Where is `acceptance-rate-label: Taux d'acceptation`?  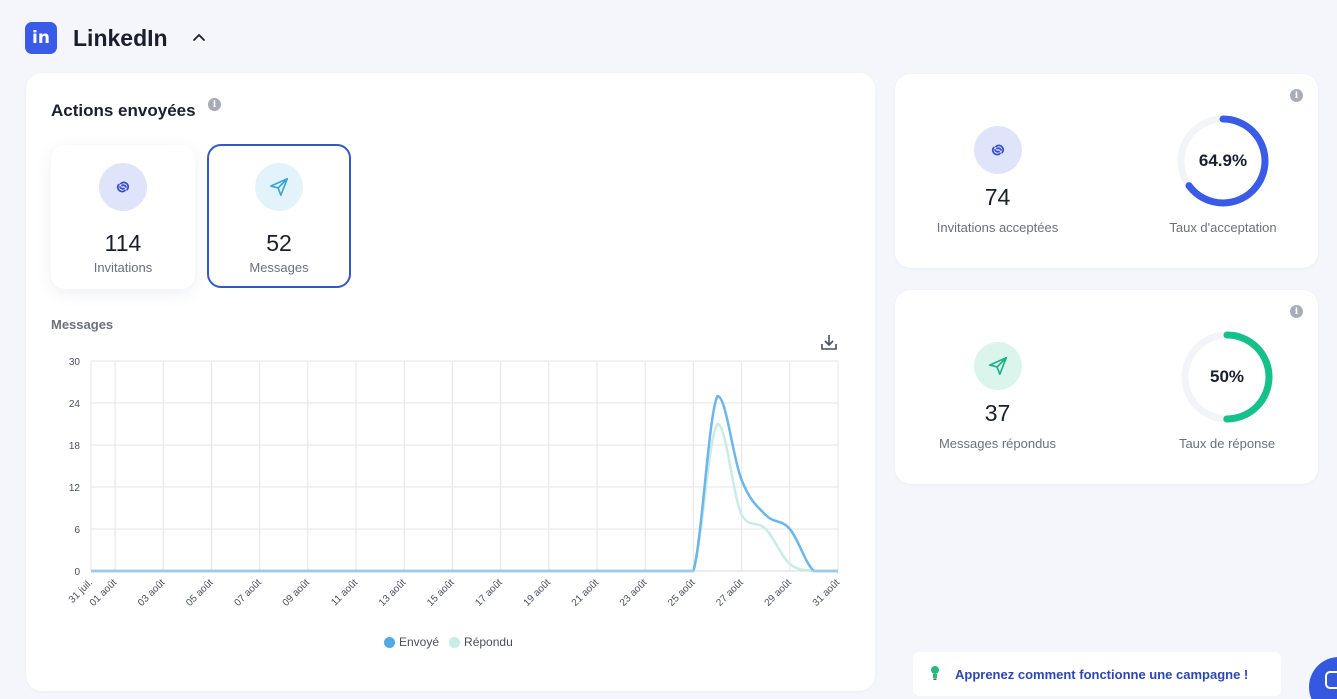 acceptance-rate-label: Taux d'acceptation is located at coordinates (1223, 227).